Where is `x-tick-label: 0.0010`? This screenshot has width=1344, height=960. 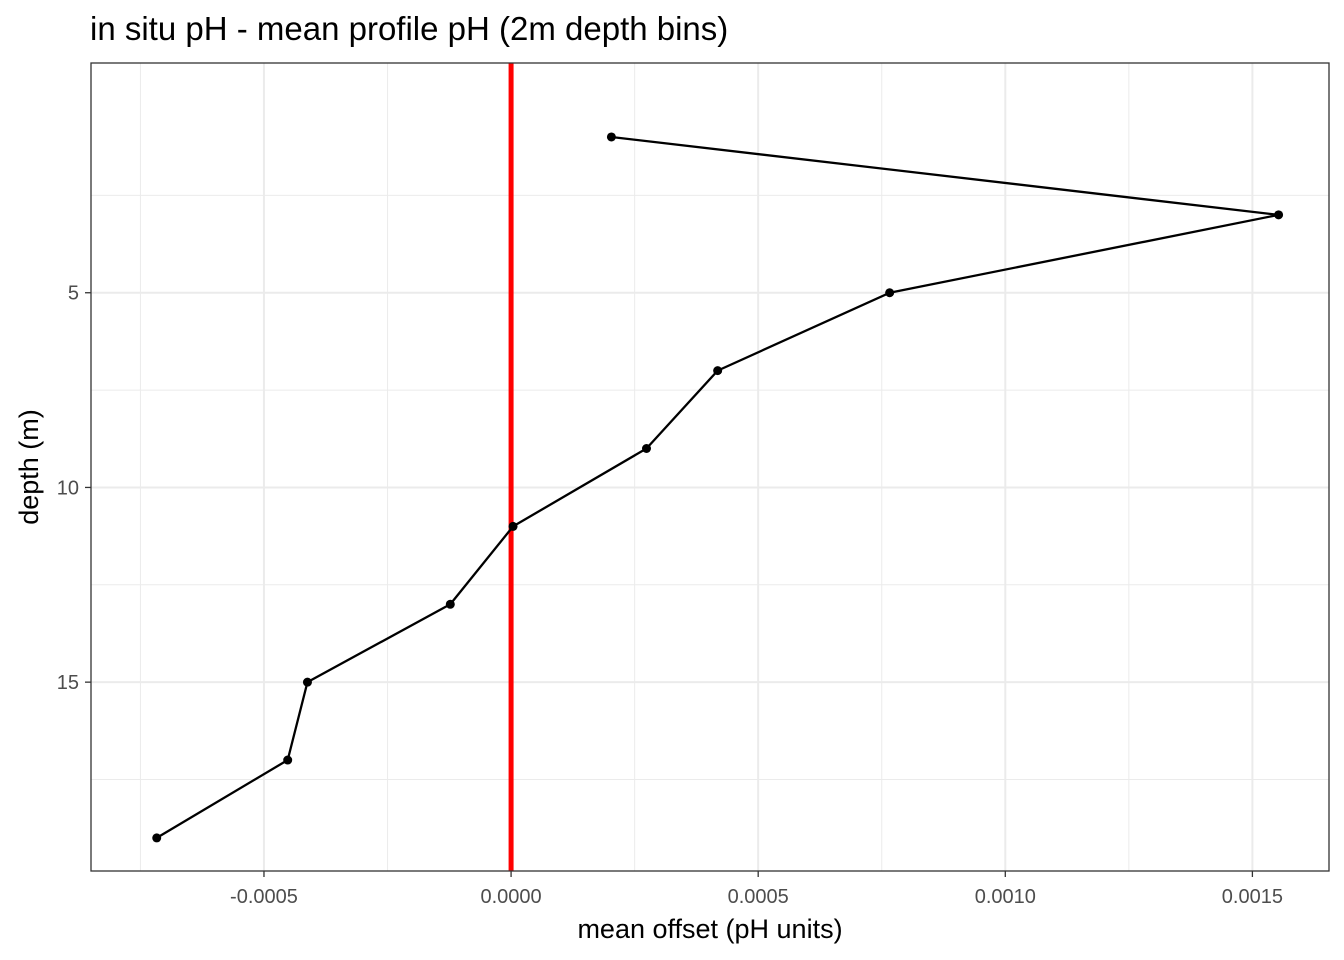 x-tick-label: 0.0010 is located at coordinates (1005, 897).